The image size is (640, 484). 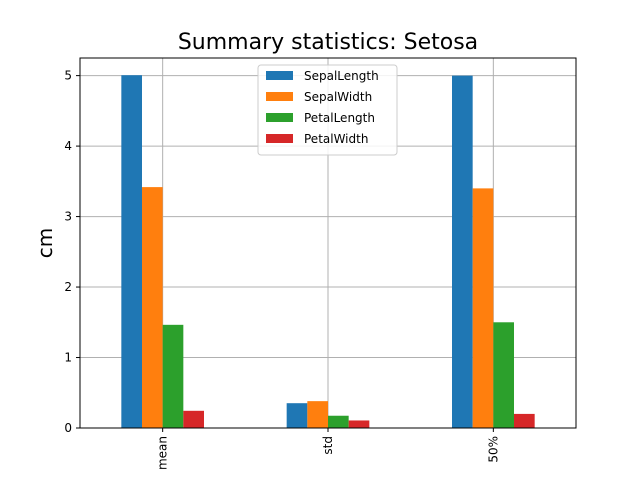 I want to click on y-axis-label: cm, so click(x=45, y=243).